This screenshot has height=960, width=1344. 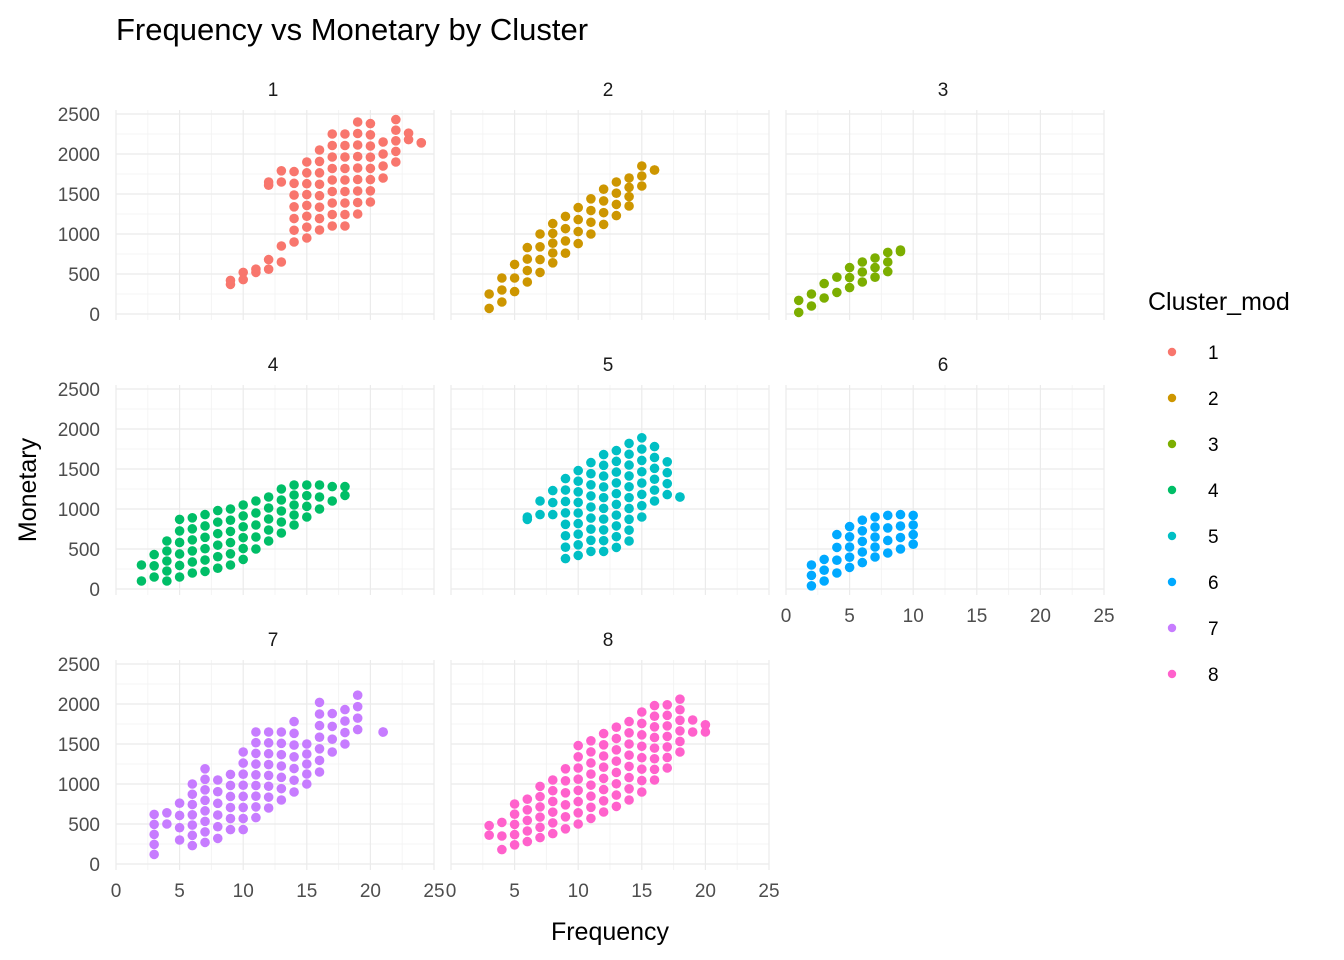 What do you see at coordinates (273, 90) in the screenshot?
I see `facet-strip-label: 1` at bounding box center [273, 90].